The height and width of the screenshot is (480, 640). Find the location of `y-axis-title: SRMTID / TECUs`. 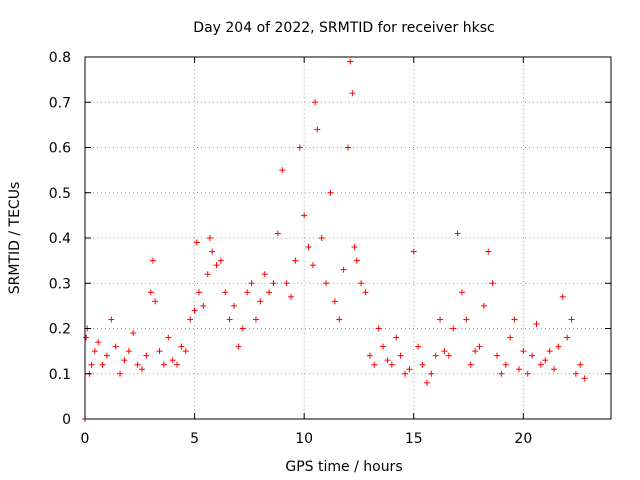

y-axis-title: SRMTID / TECUs is located at coordinates (15, 238).